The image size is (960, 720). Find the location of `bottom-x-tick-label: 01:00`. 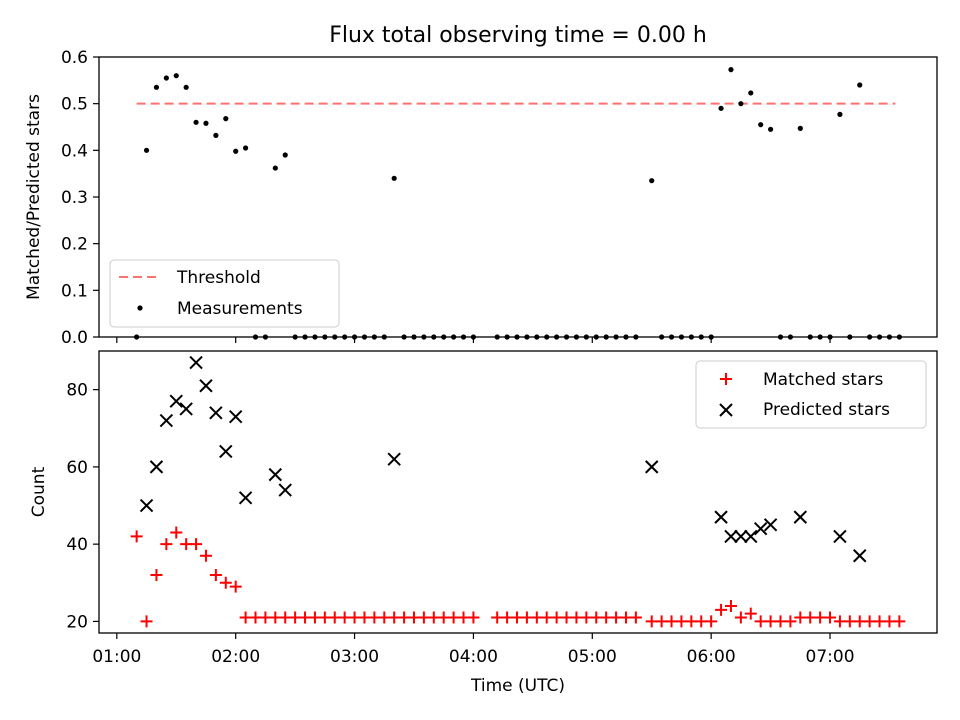

bottom-x-tick-label: 01:00 is located at coordinates (116, 657).